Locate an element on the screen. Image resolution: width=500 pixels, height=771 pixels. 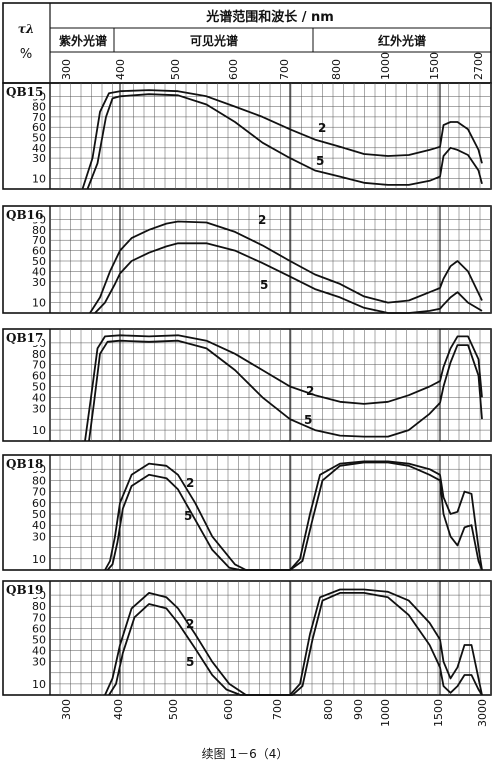
x-tick-top-label: 2700 is located at coordinates (478, 66).